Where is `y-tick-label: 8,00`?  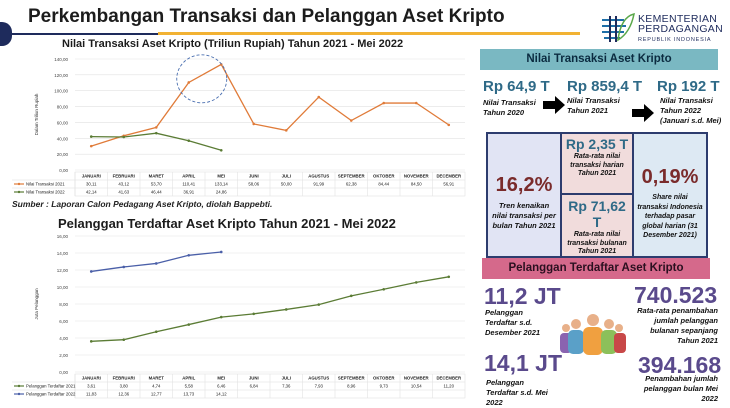 y-tick-label: 8,00 is located at coordinates (63, 304).